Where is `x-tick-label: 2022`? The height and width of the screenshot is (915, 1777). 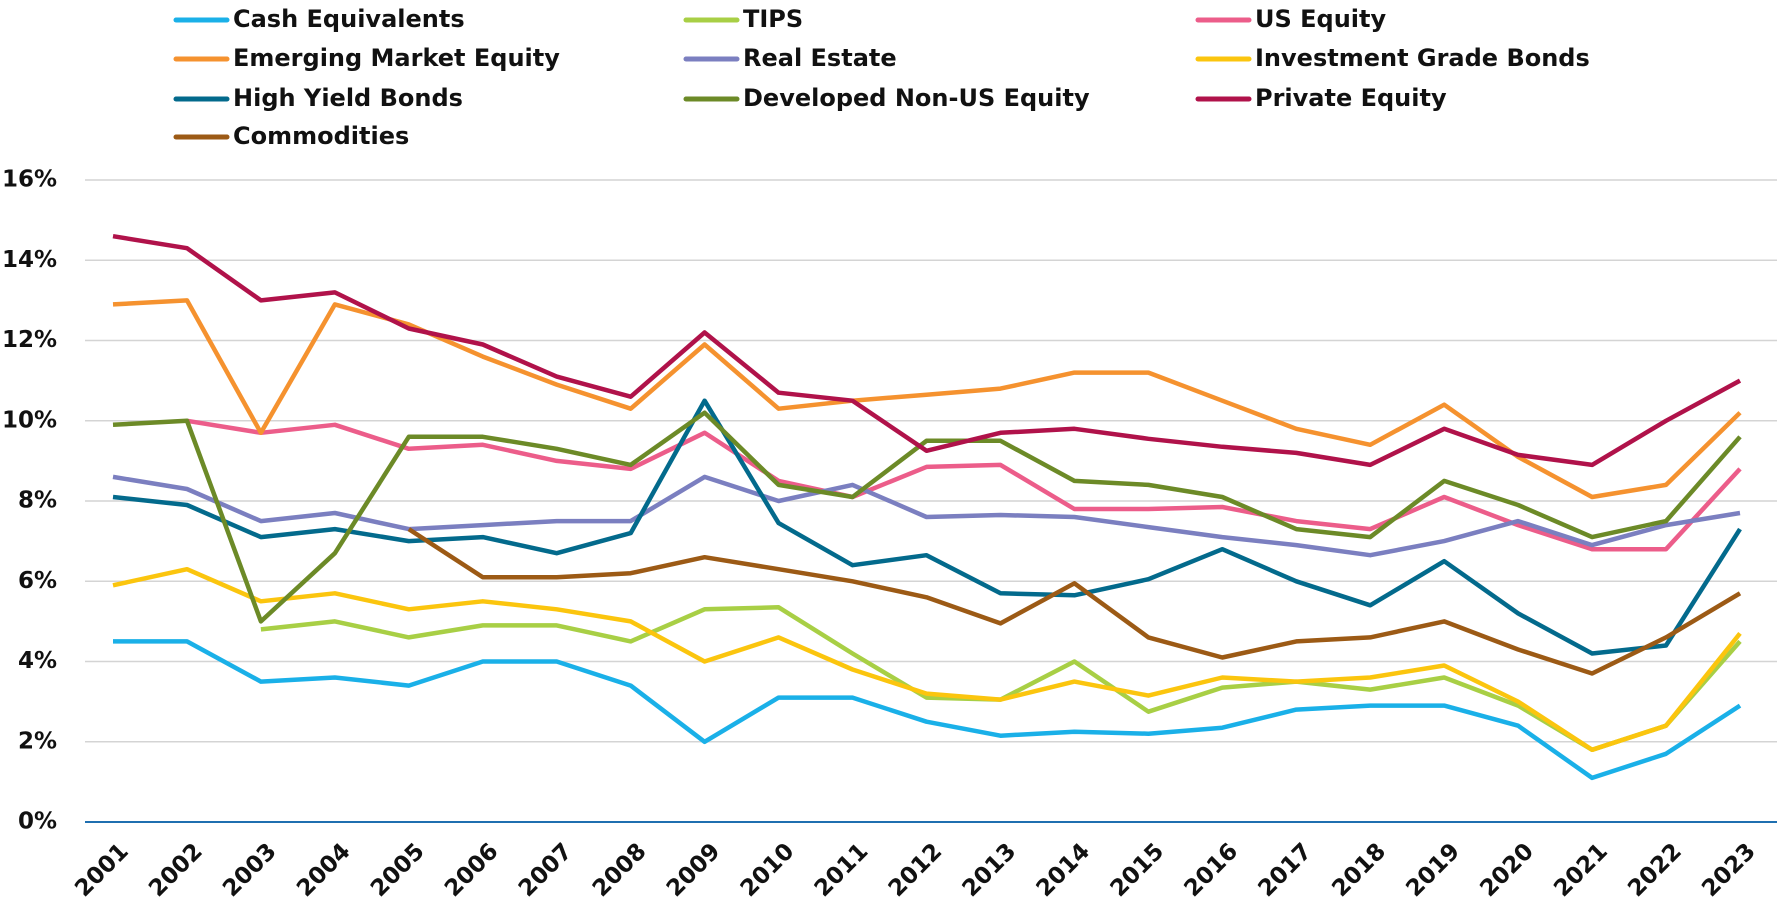 x-tick-label: 2022 is located at coordinates (1655, 870).